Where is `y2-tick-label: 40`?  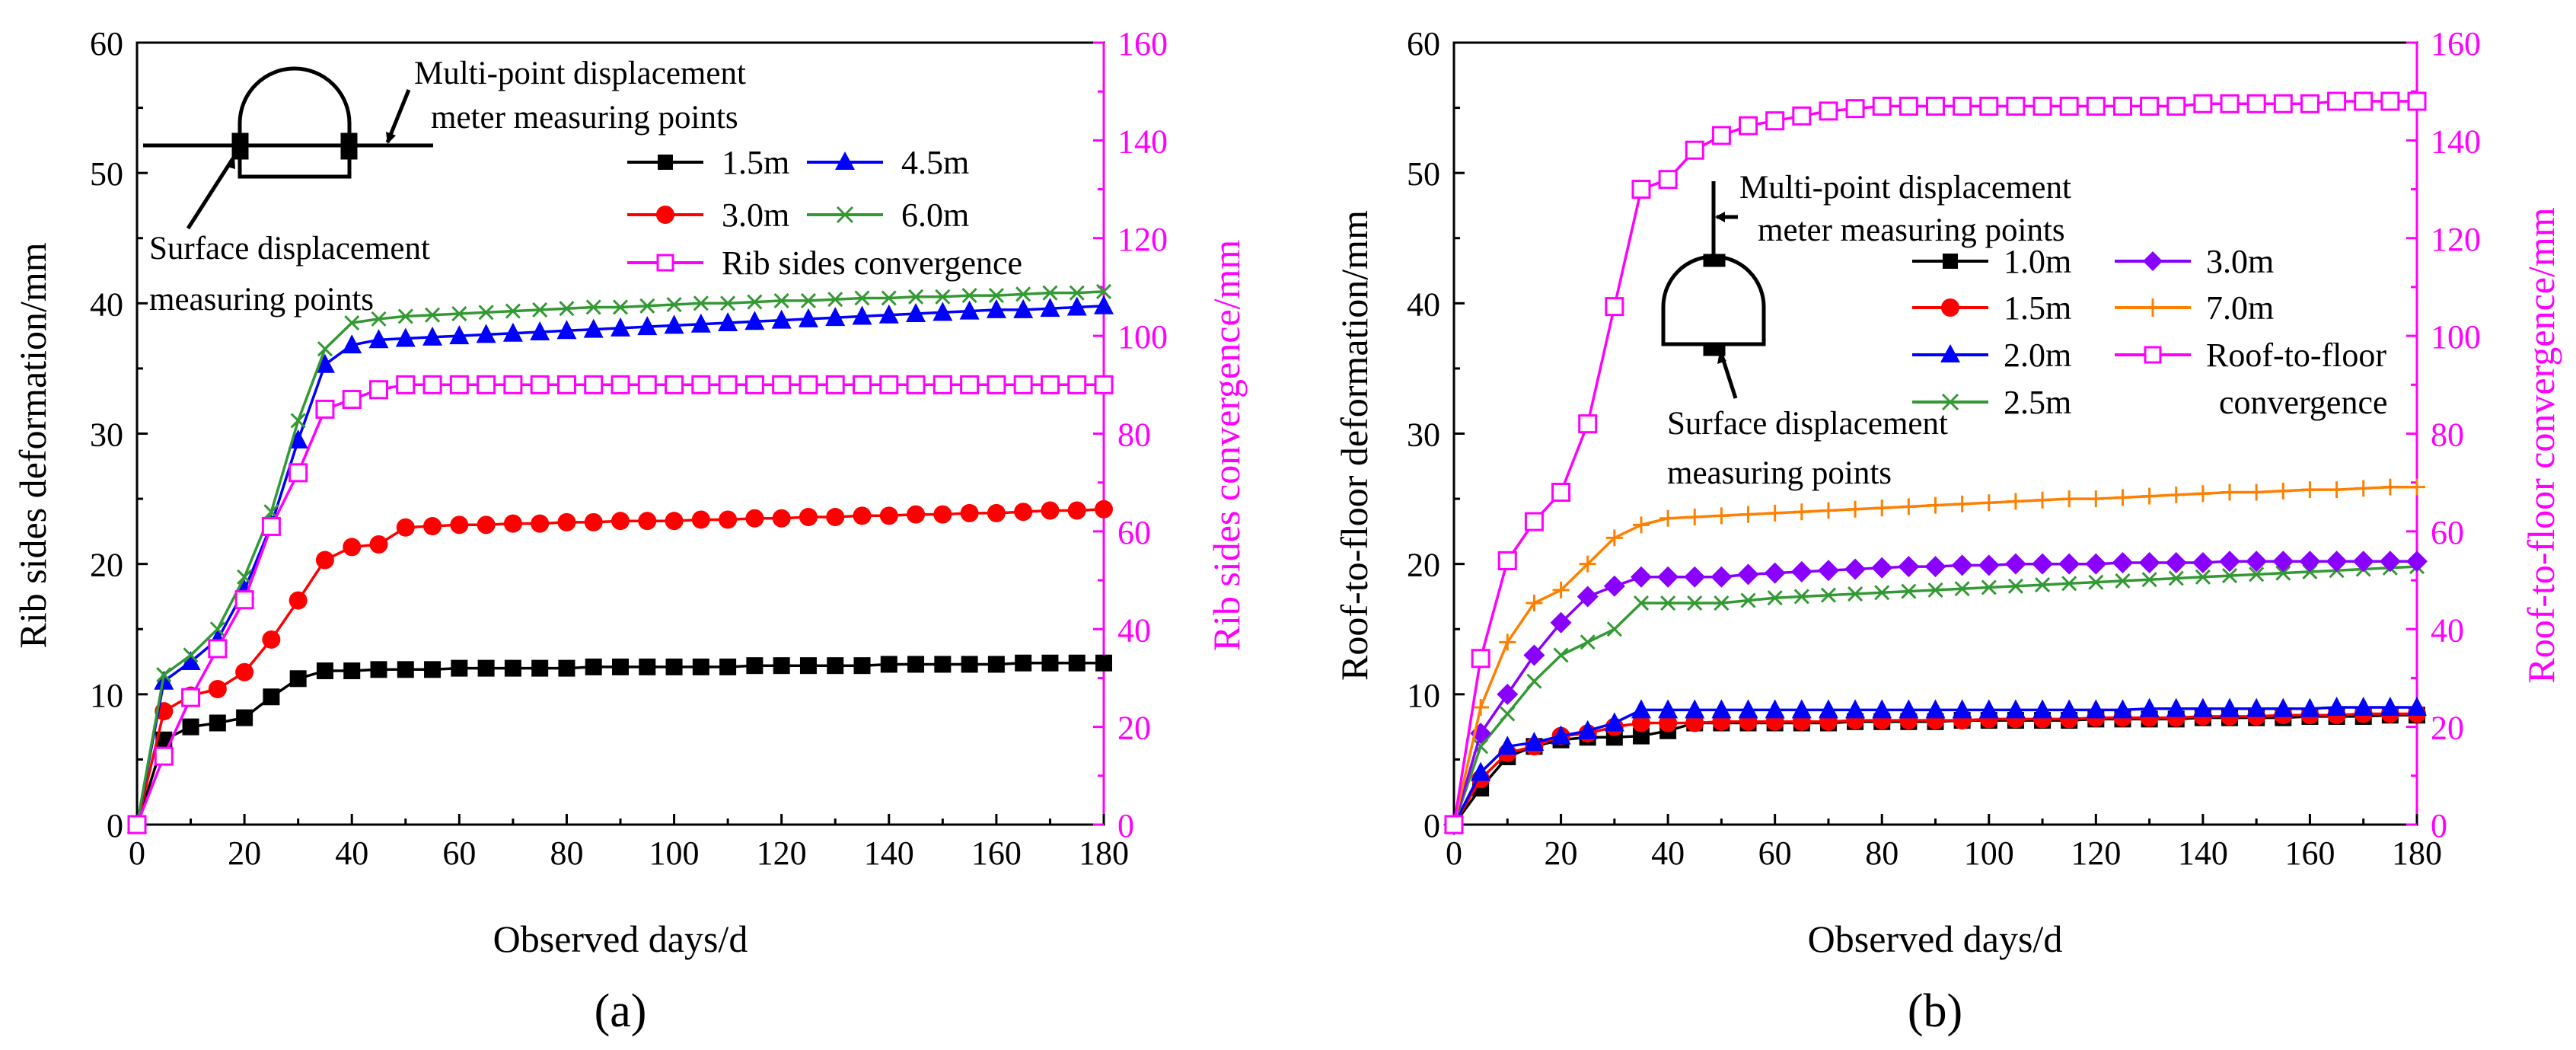
y2-tick-label: 40 is located at coordinates (2447, 630).